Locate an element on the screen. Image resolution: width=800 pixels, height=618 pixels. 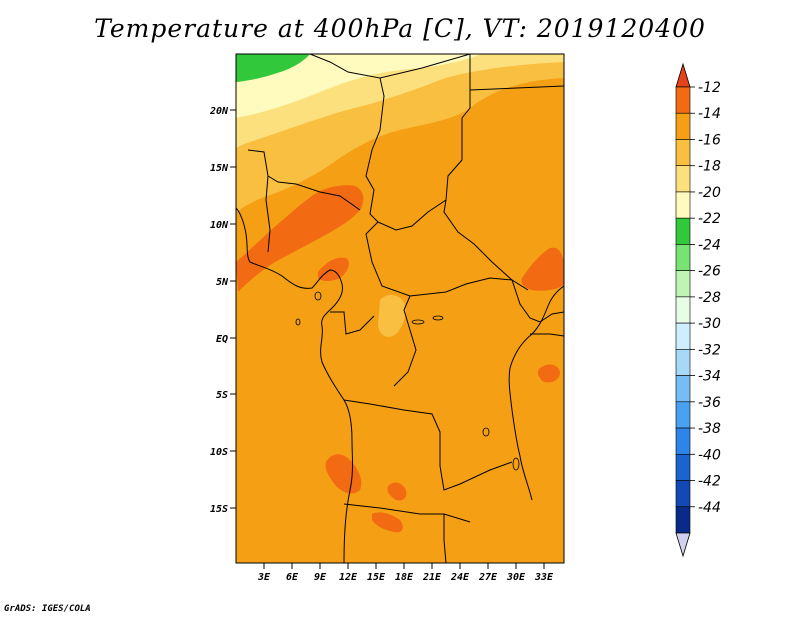
colorbar-label: -14 is located at coordinates (709, 114).